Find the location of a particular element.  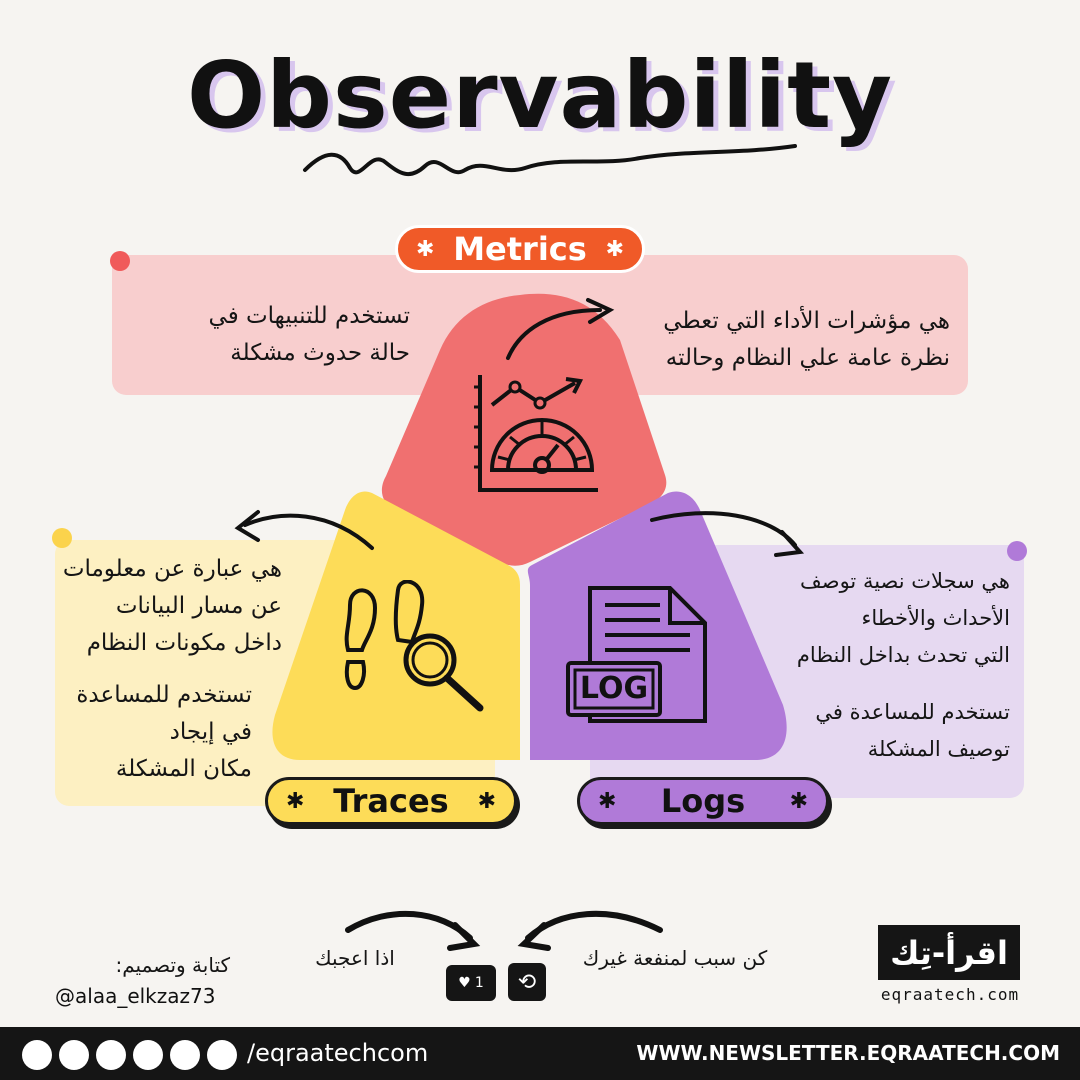

arrow-like-icon is located at coordinates (409, 925).